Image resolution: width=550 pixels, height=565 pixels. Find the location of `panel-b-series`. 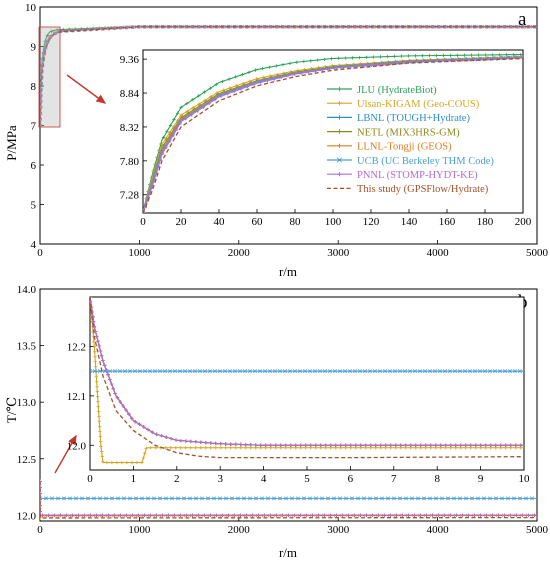

panel-b-series is located at coordinates (288, 499).